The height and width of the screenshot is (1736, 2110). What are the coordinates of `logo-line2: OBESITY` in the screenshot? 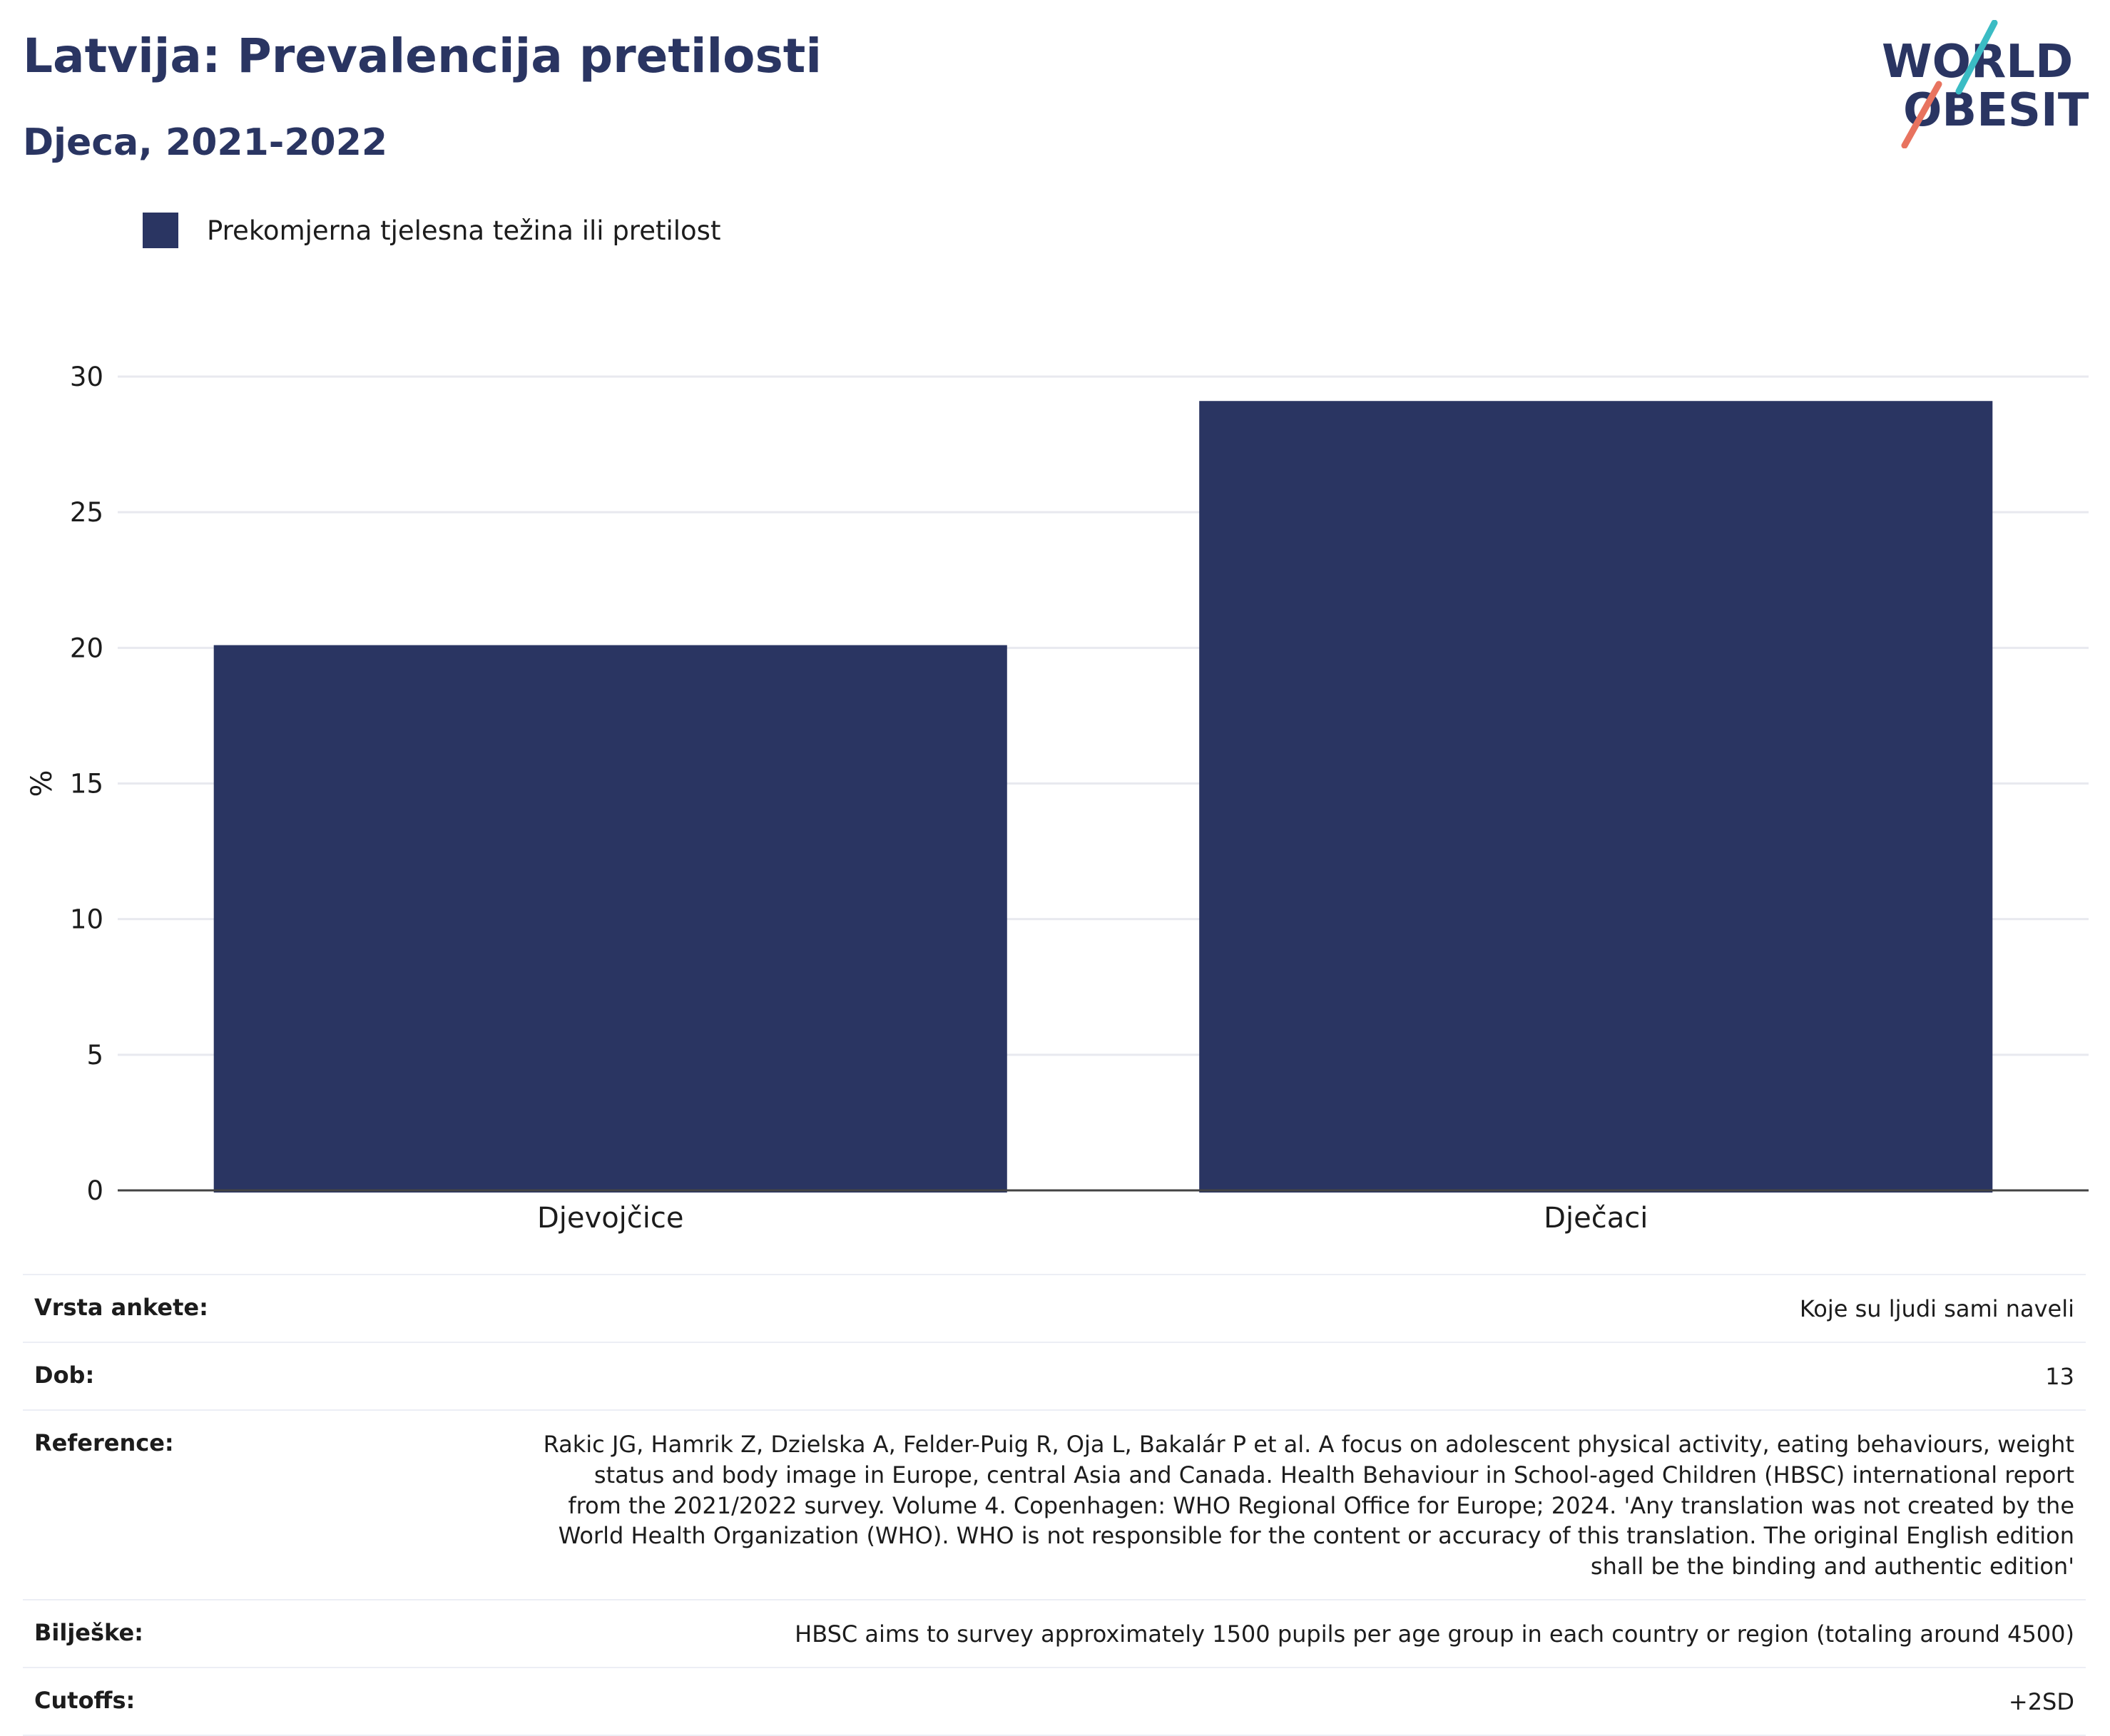 It's located at (1996, 110).